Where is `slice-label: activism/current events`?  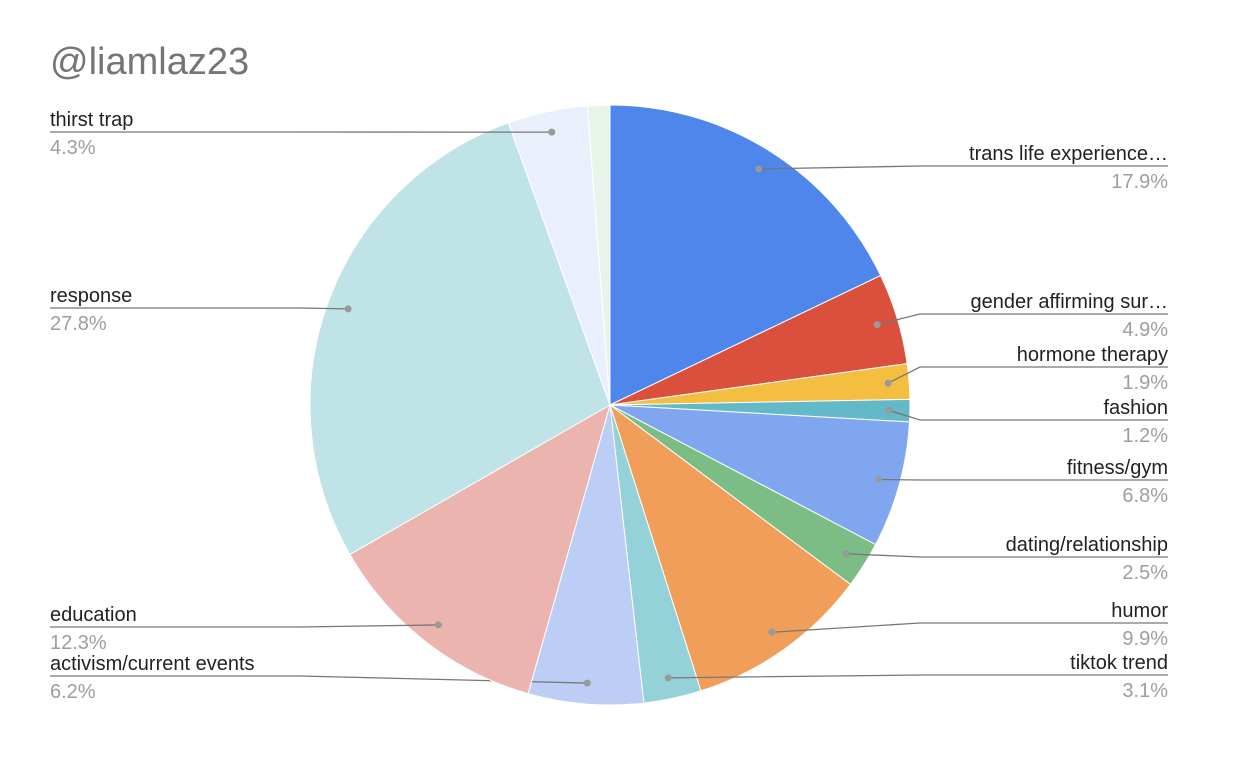 slice-label: activism/current events is located at coordinates (152, 664).